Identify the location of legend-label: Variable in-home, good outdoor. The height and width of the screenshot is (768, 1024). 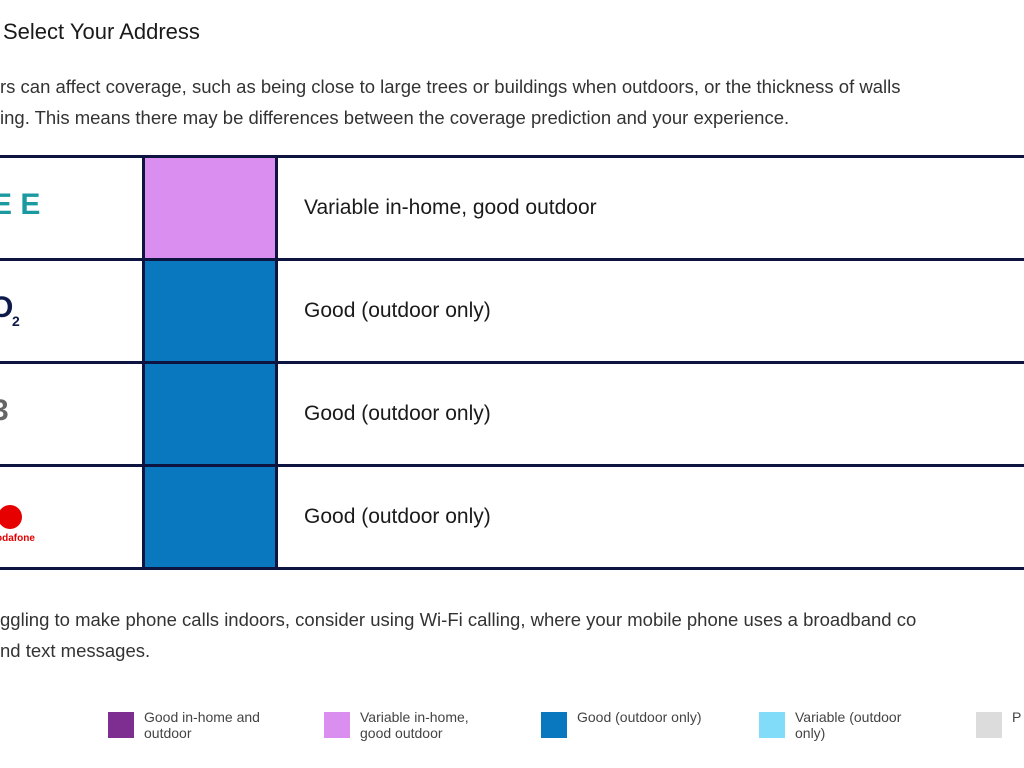
(414, 725).